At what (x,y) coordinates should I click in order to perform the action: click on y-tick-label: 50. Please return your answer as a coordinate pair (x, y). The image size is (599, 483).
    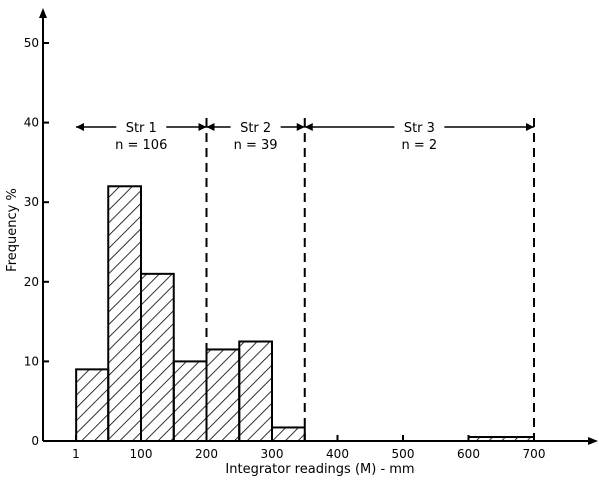
    Looking at the image, I should click on (31, 43).